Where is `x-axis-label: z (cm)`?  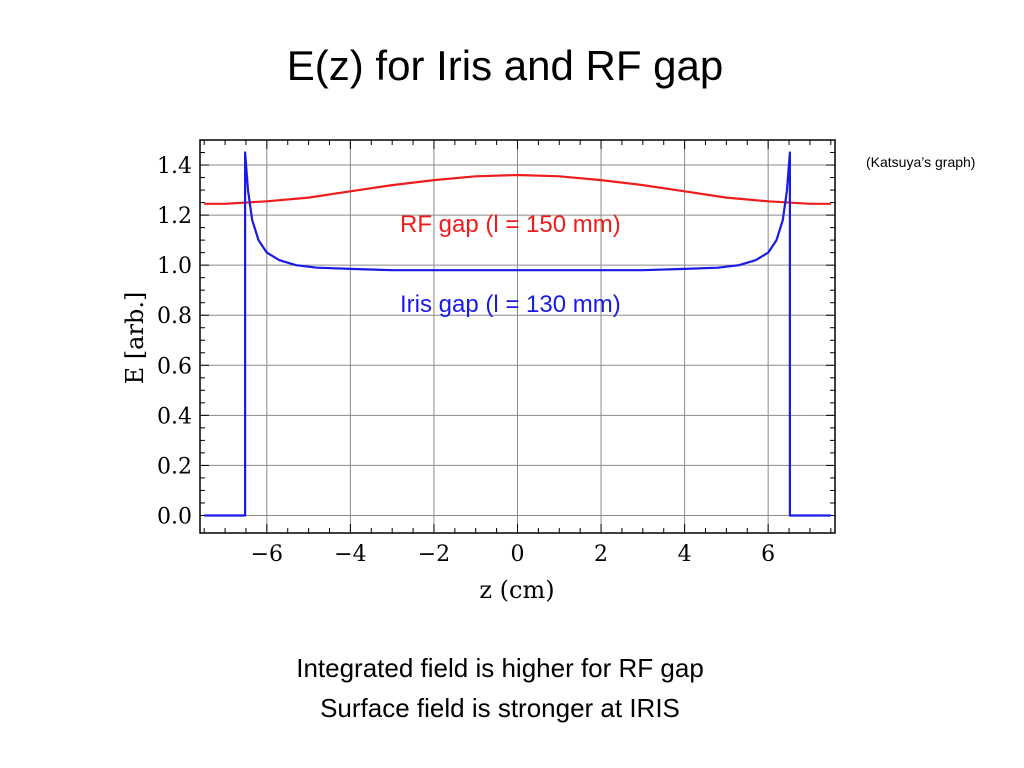 x-axis-label: z (cm) is located at coordinates (516, 590).